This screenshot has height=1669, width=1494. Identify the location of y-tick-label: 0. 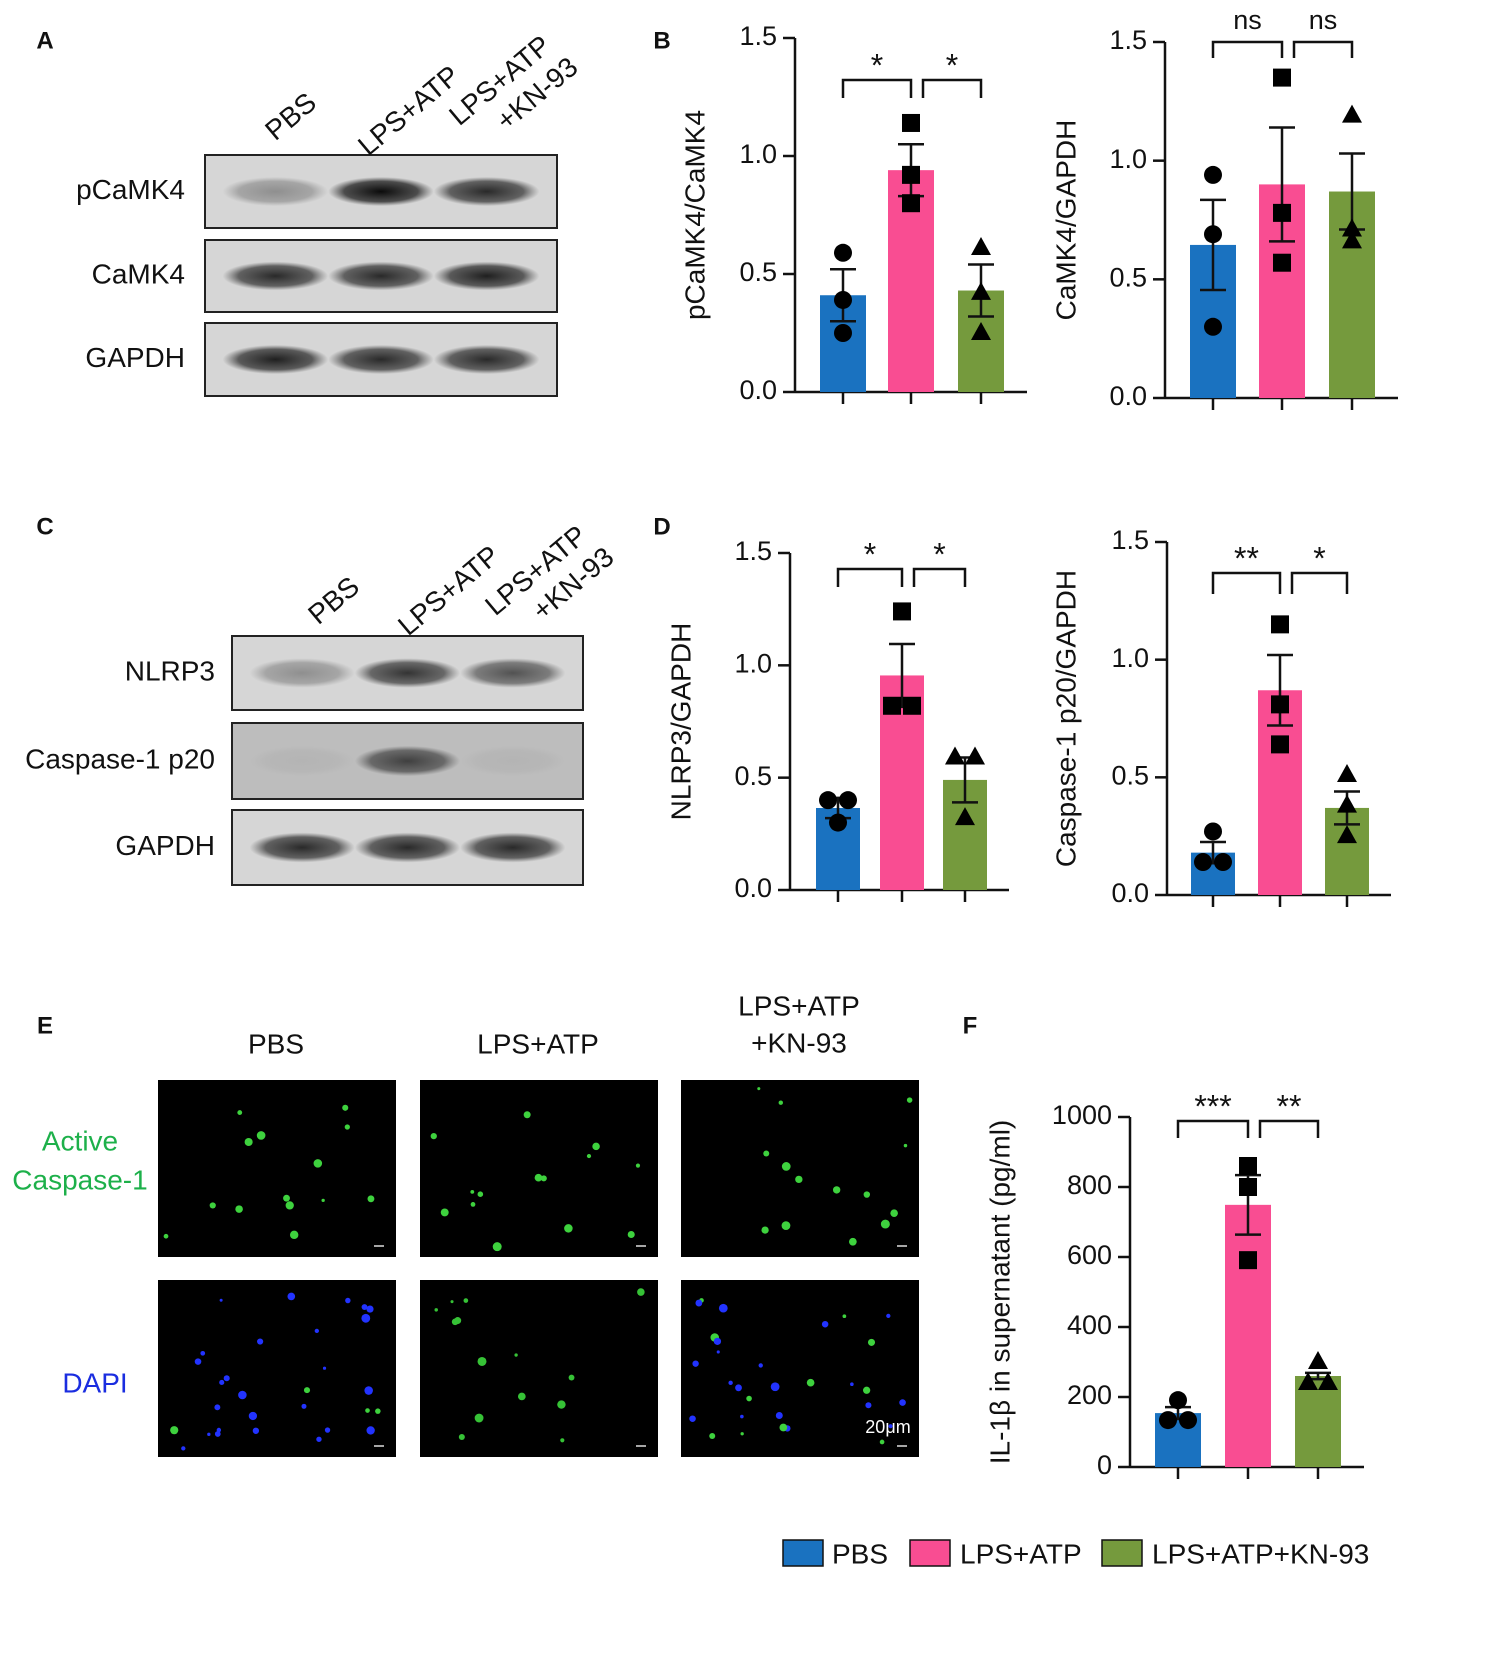
(1104, 1465).